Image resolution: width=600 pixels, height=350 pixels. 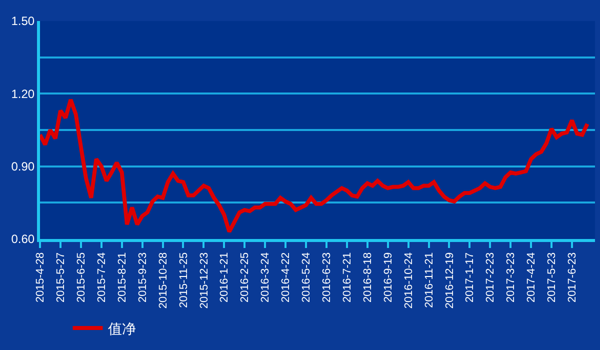 I want to click on x-tick-label: 2016-12-19, so click(x=450, y=280).